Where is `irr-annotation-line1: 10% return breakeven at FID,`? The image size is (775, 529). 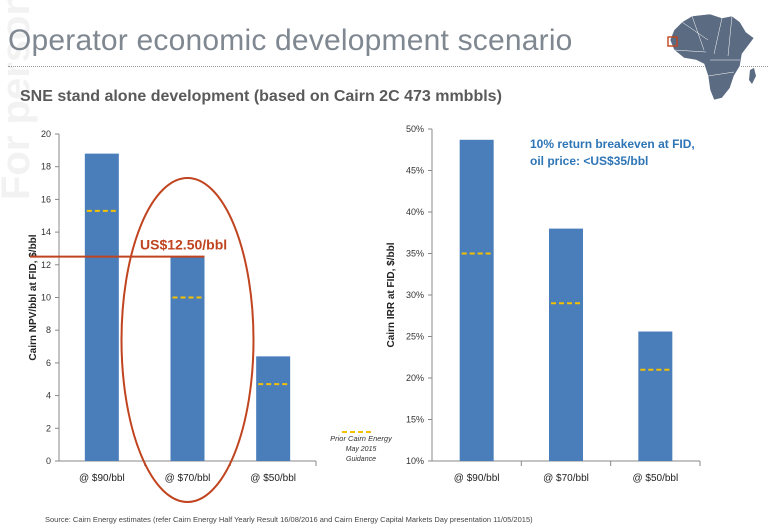
irr-annotation-line1: 10% return breakeven at FID, is located at coordinates (612, 144).